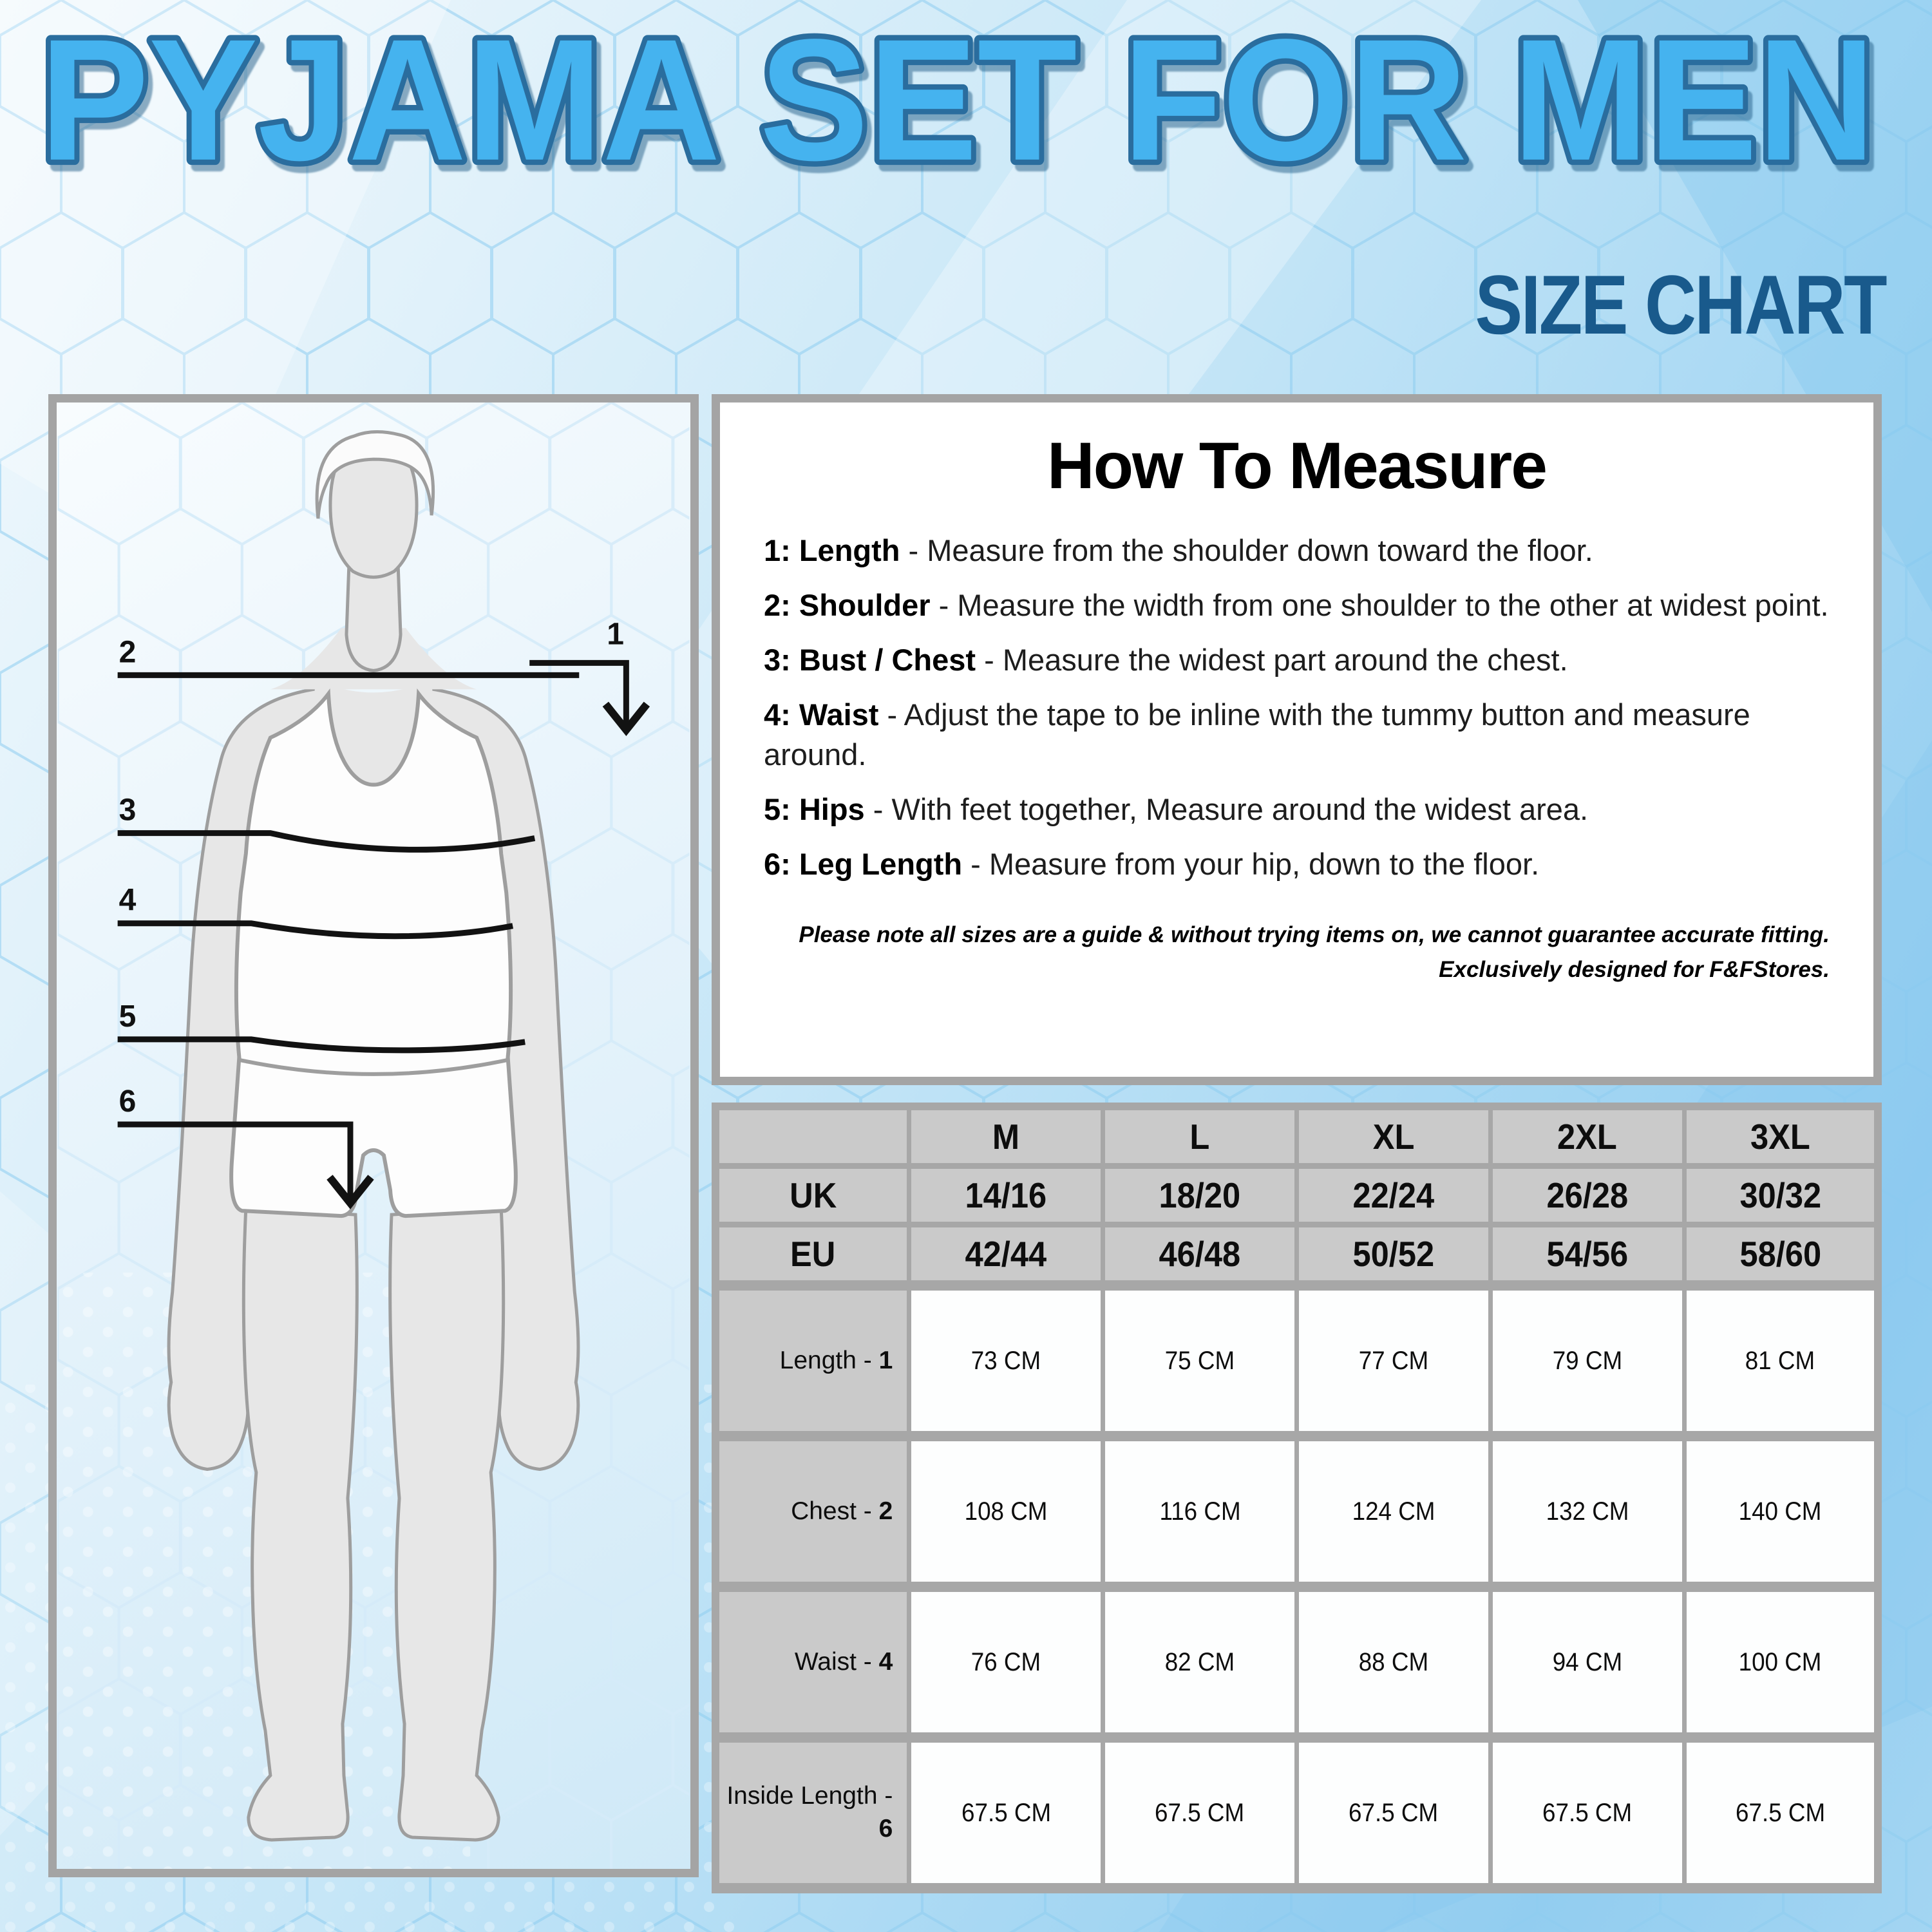 The image size is (1932, 1932). I want to click on waist-row-label: Waist - 4, so click(813, 1663).